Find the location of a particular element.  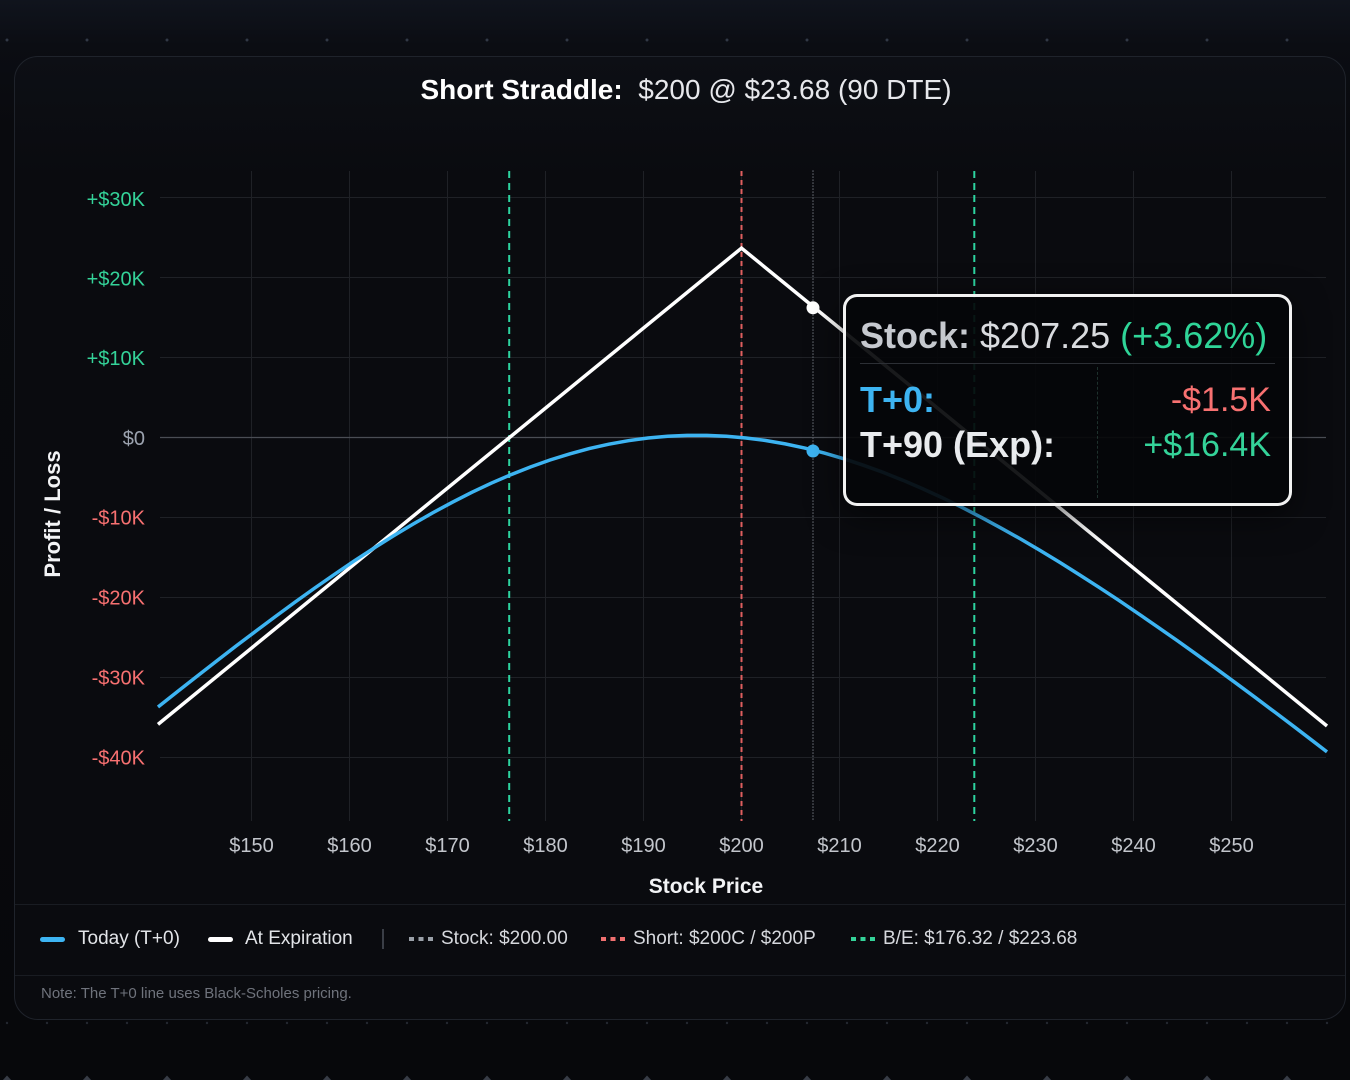

svg-text: +$20K is located at coordinates (116, 280).